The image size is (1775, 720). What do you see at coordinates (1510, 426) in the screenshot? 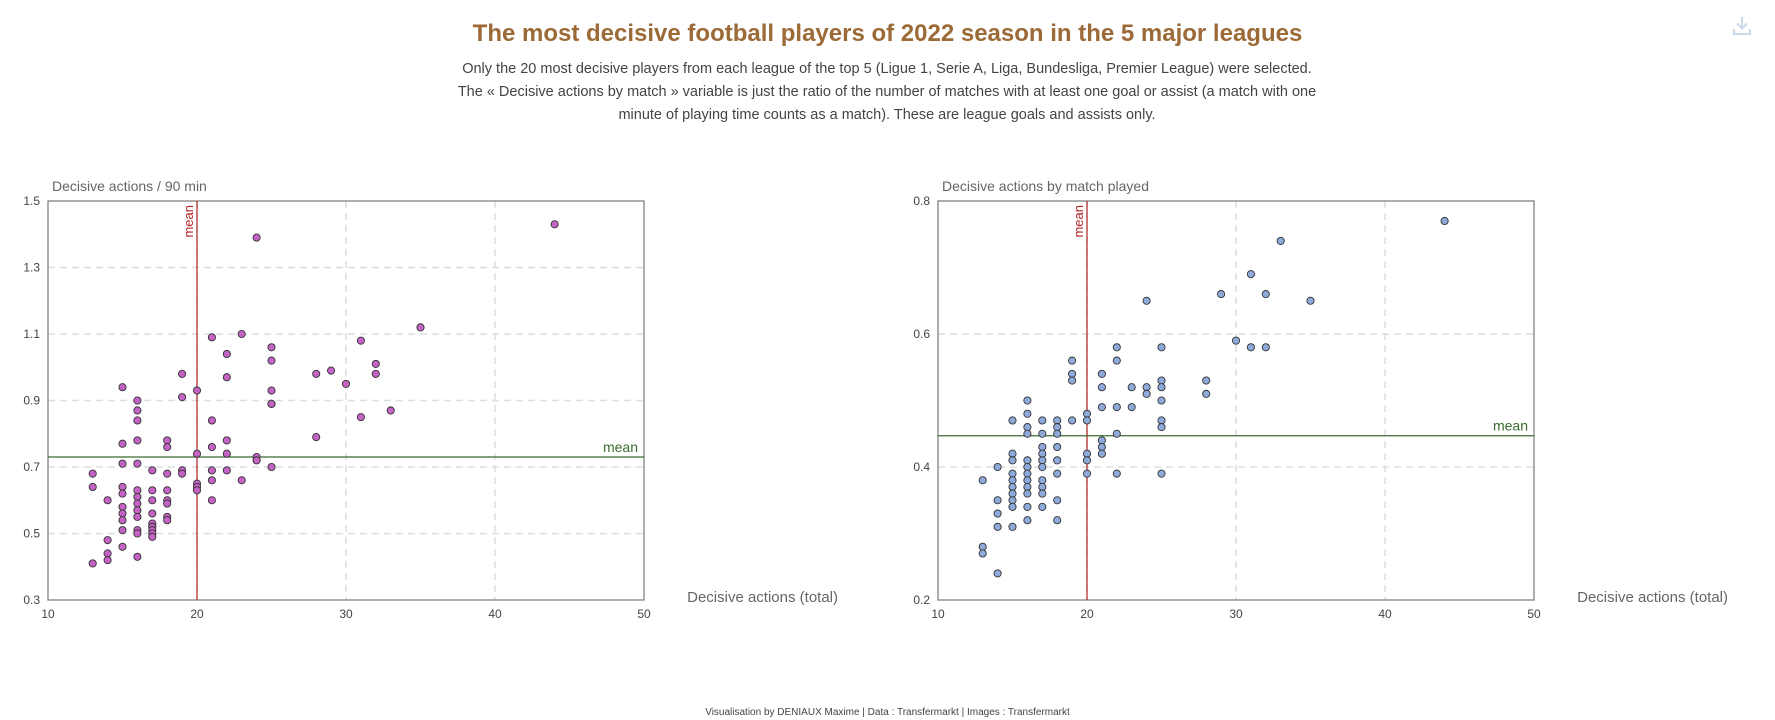
I see `mean-y-label: mean` at bounding box center [1510, 426].